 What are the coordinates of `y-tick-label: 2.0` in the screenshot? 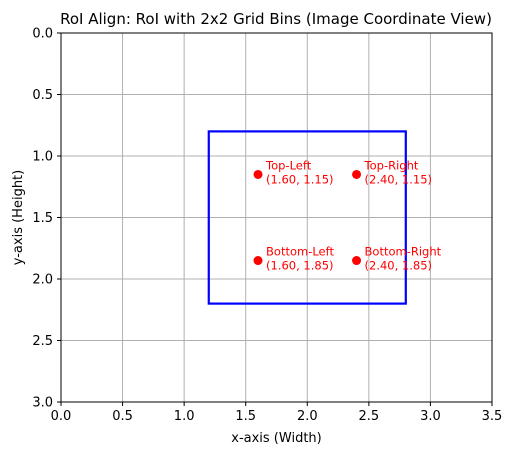 It's located at (42, 280).